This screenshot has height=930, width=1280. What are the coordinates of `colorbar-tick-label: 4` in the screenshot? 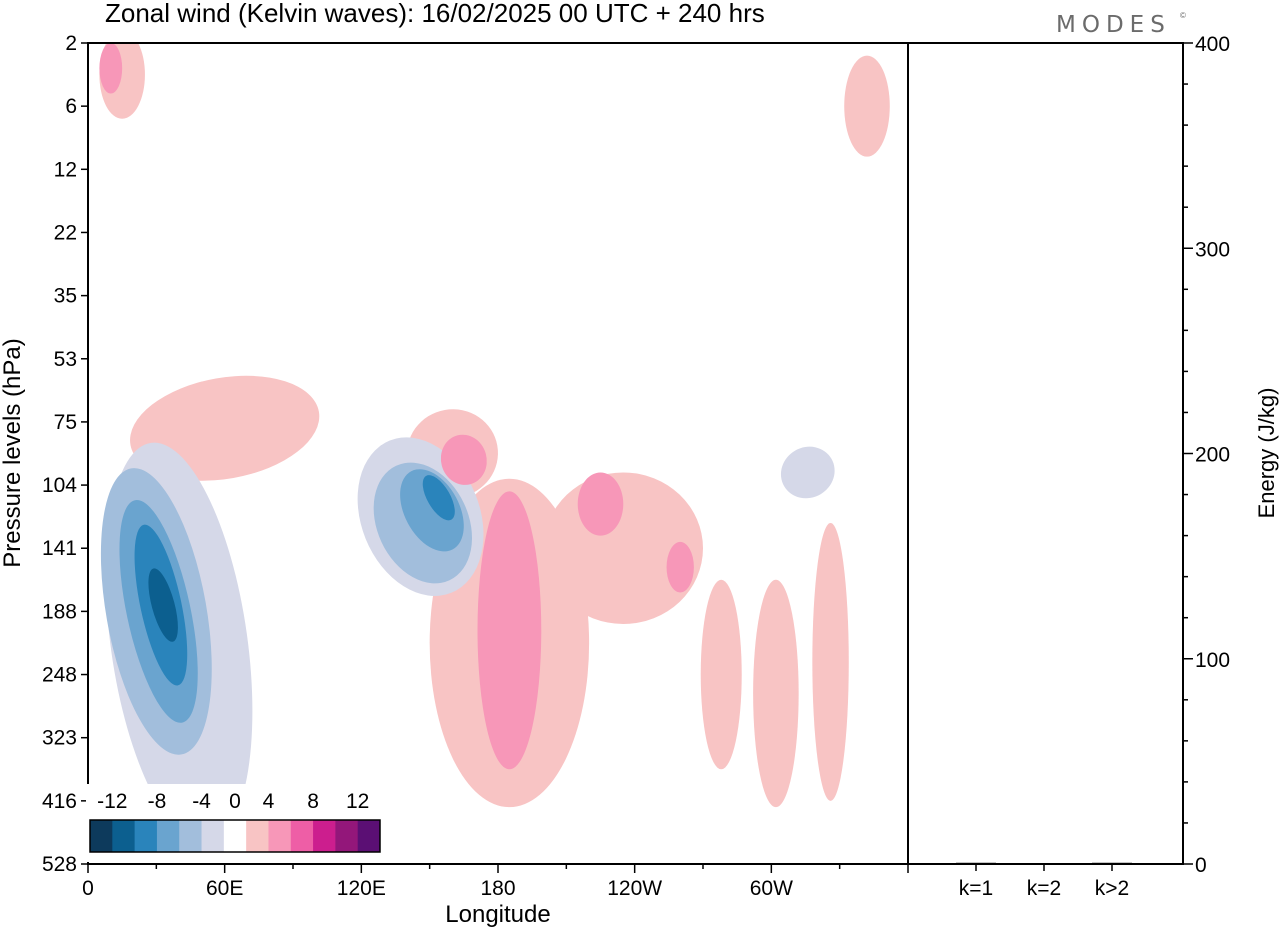 It's located at (269, 801).